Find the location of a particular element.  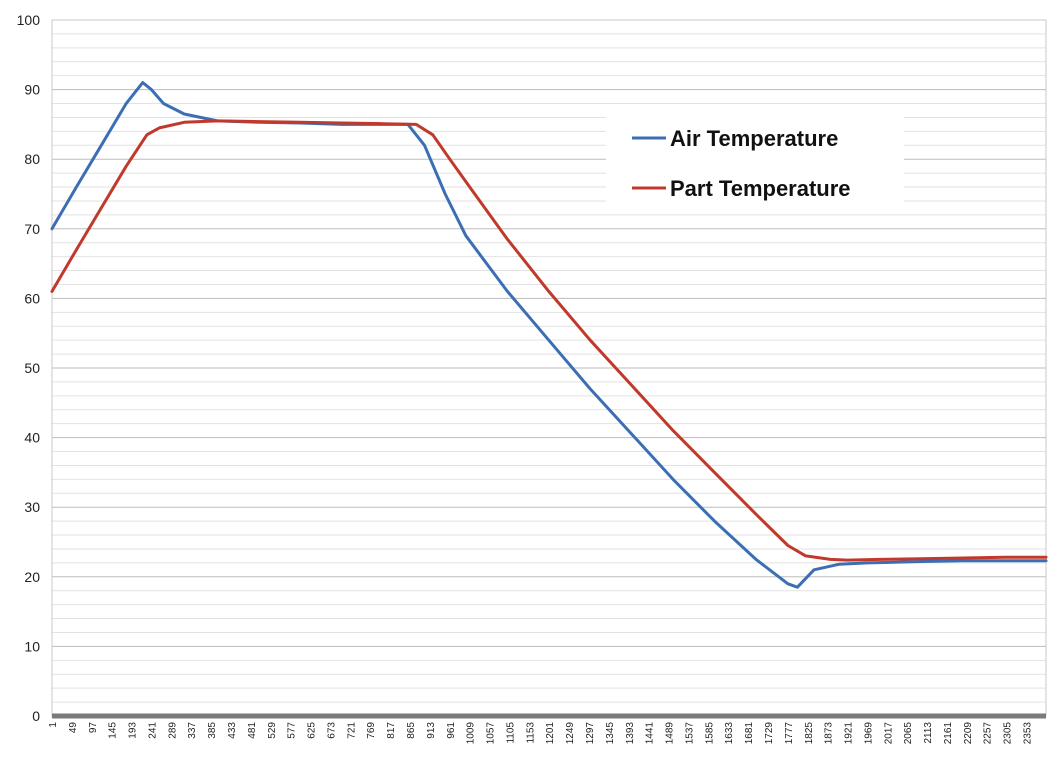

y-tick-labels: 0 10 20 30 40 50 60 70 80 90 100 is located at coordinates (29, 368).